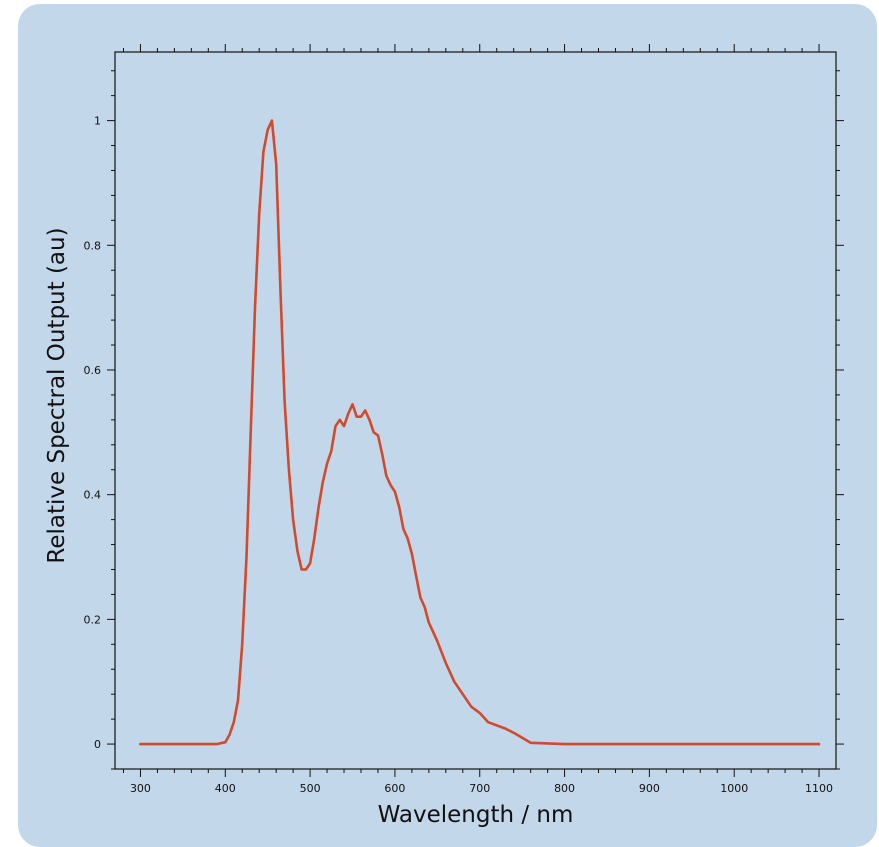 This screenshot has width=879, height=847. Describe the element at coordinates (649, 788) in the screenshot. I see `x-tick-label: 900` at that location.